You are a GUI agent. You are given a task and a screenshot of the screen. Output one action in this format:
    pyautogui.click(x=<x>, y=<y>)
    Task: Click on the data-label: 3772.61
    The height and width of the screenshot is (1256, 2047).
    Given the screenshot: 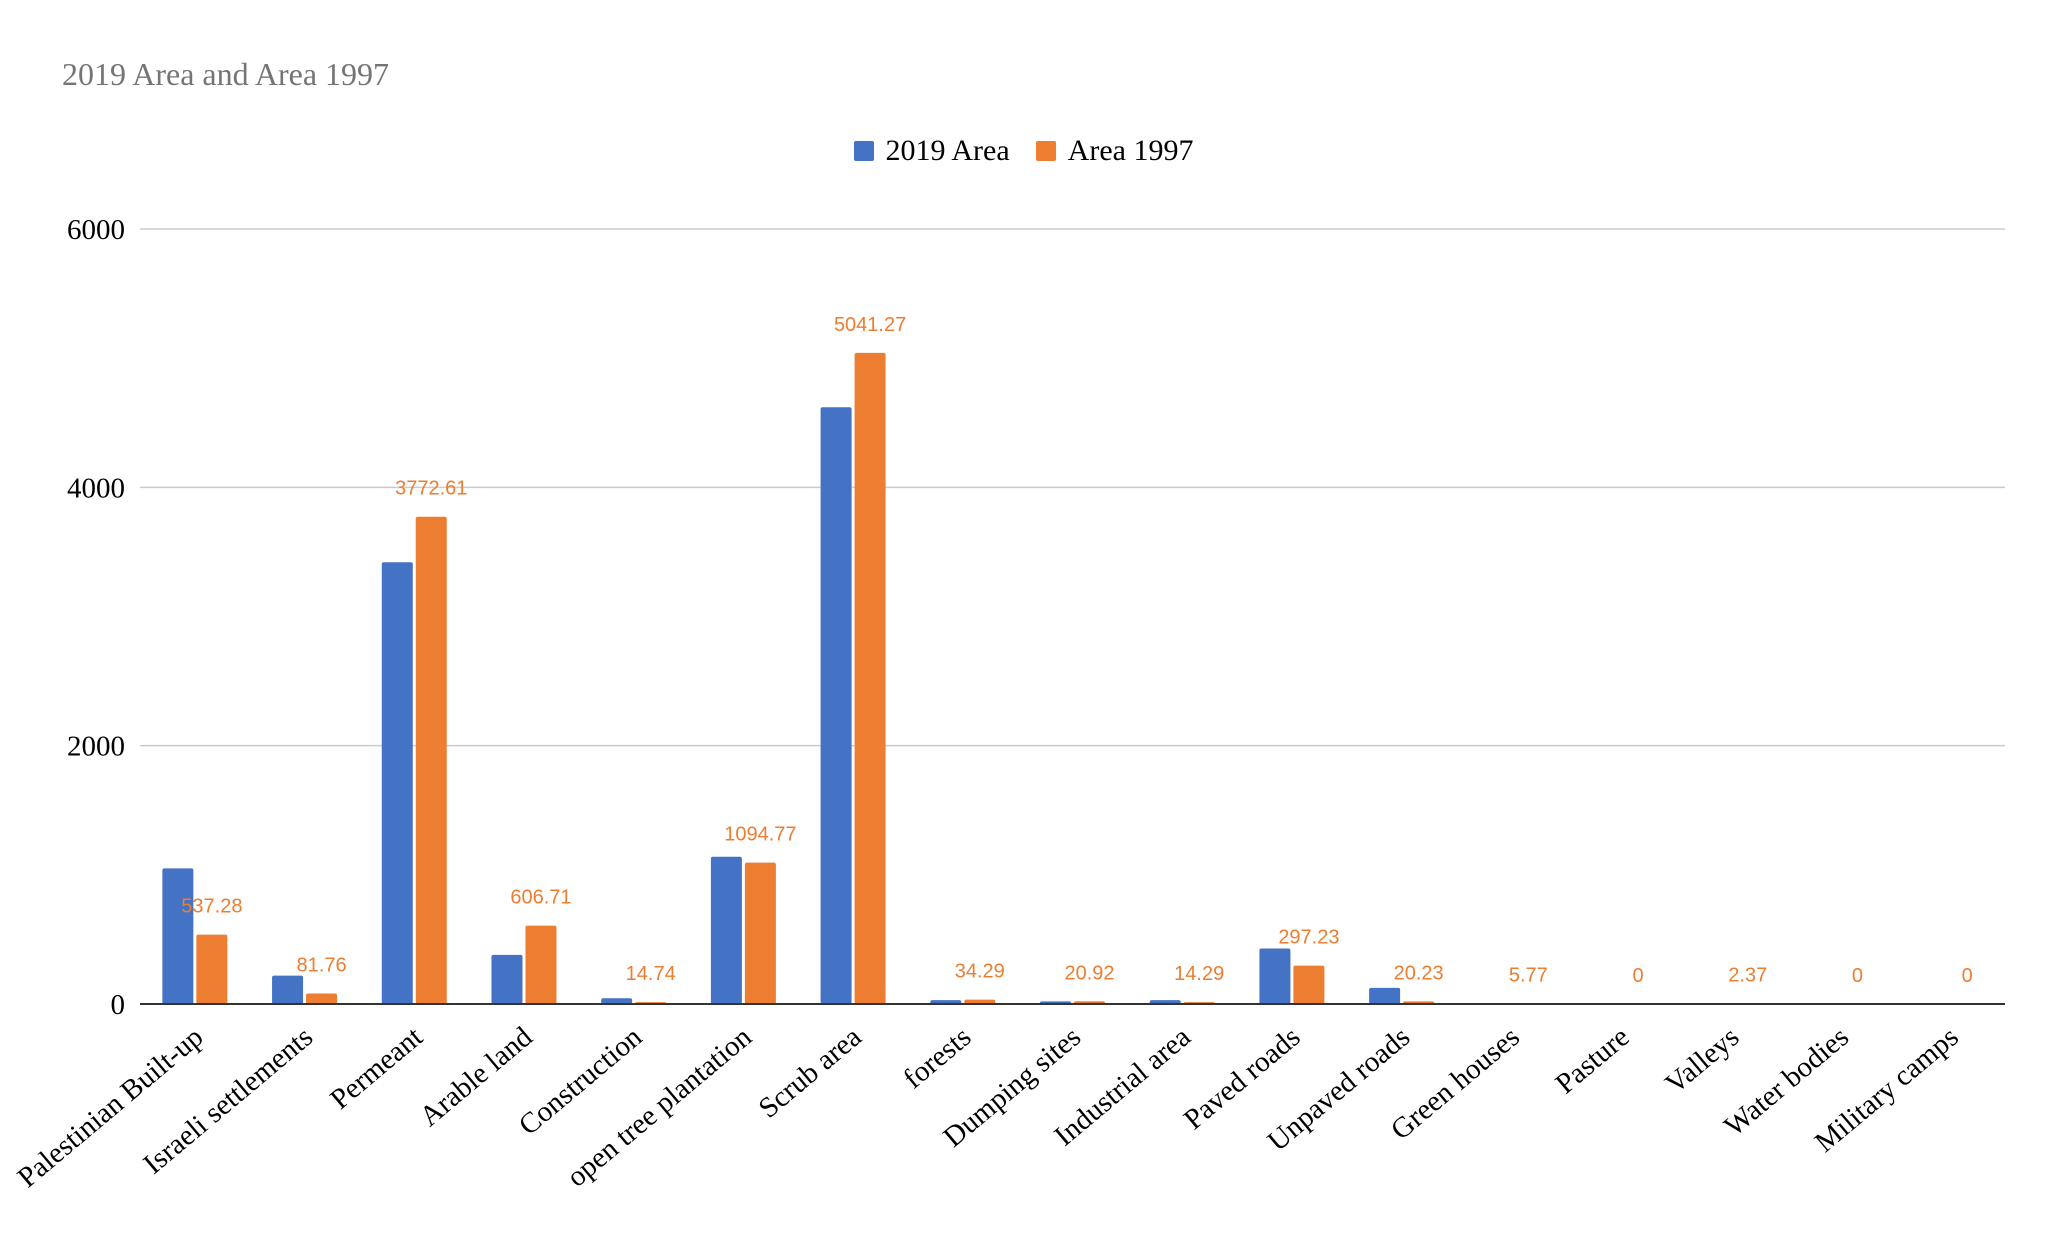 What is the action you would take?
    pyautogui.click(x=431, y=489)
    